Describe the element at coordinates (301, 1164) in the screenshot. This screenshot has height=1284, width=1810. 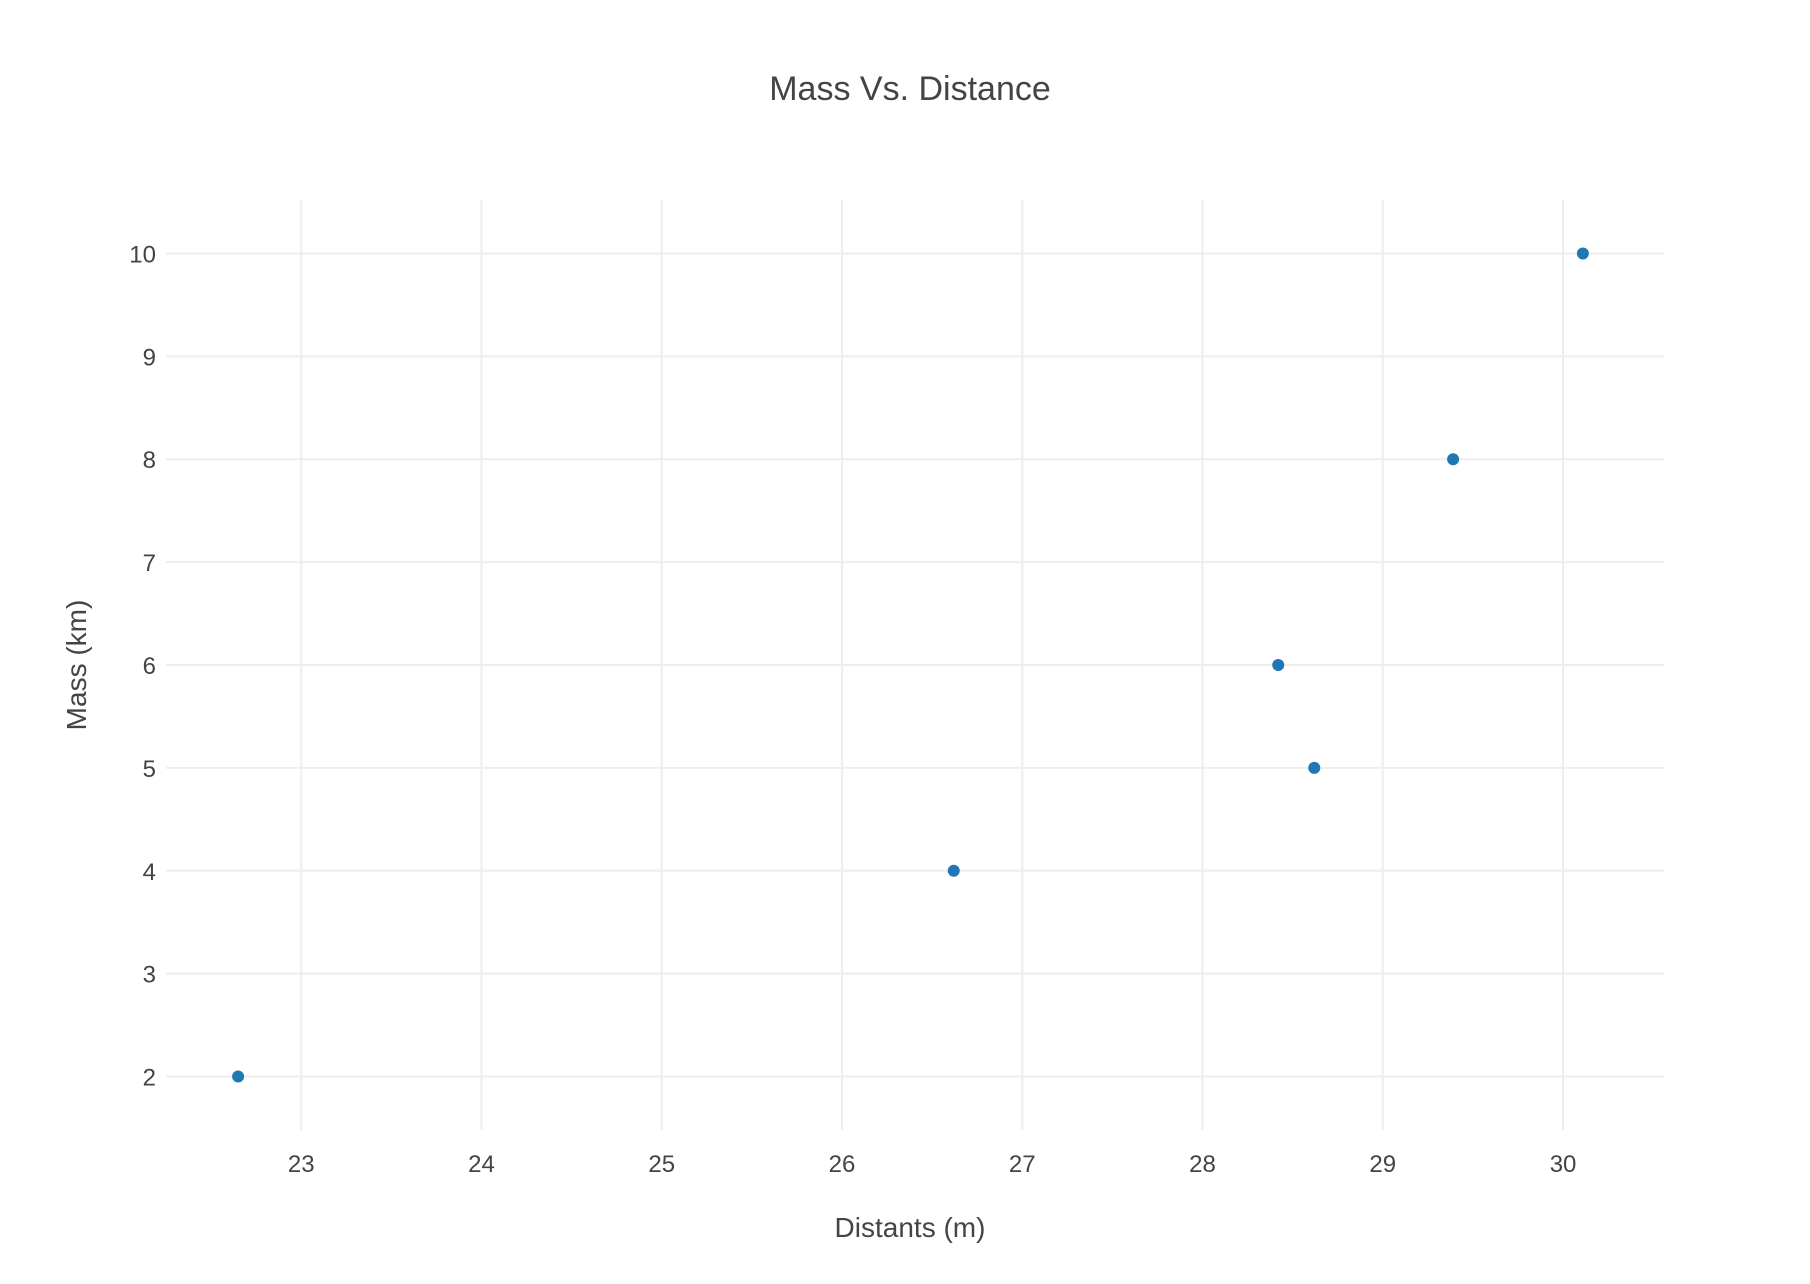
I see `x-tick-label: 23` at that location.